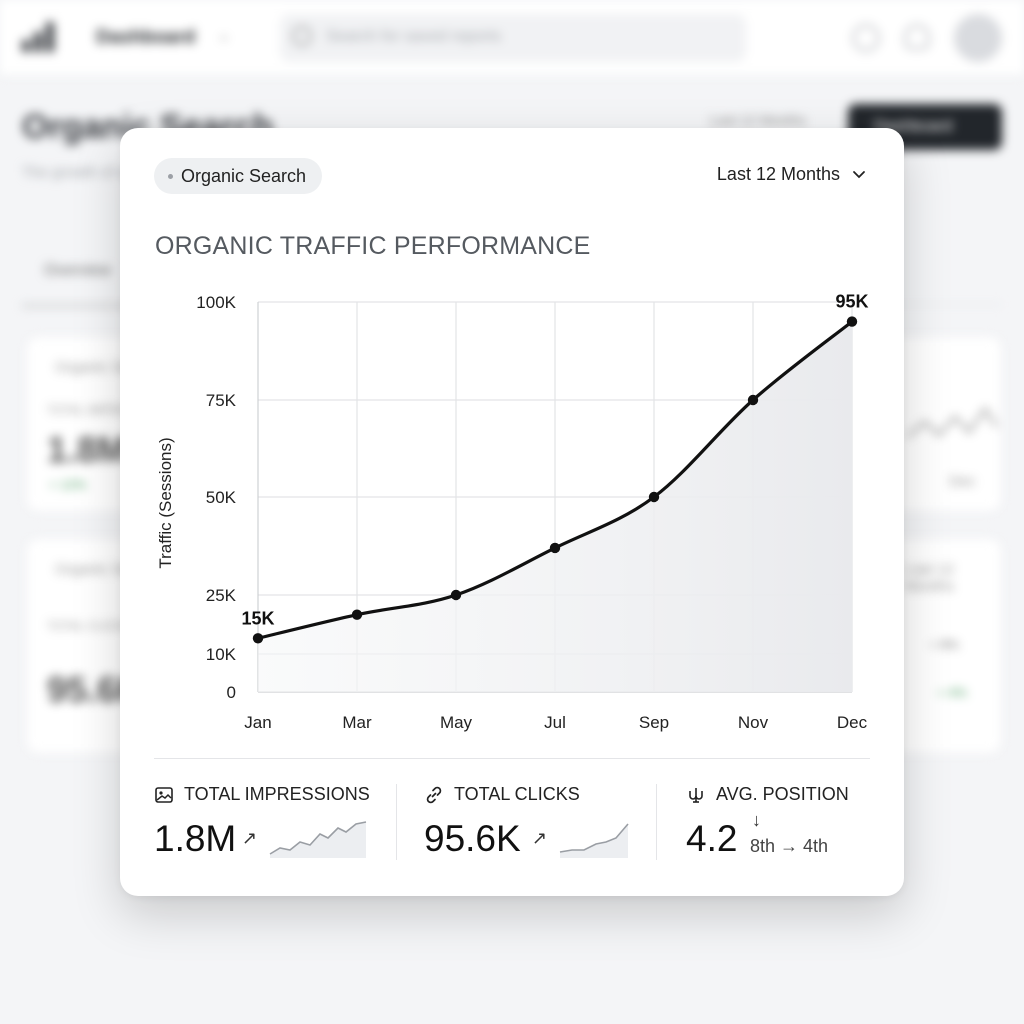 Image resolution: width=1024 pixels, height=1024 pixels. What do you see at coordinates (231, 692) in the screenshot?
I see `y-tick-label: 0` at bounding box center [231, 692].